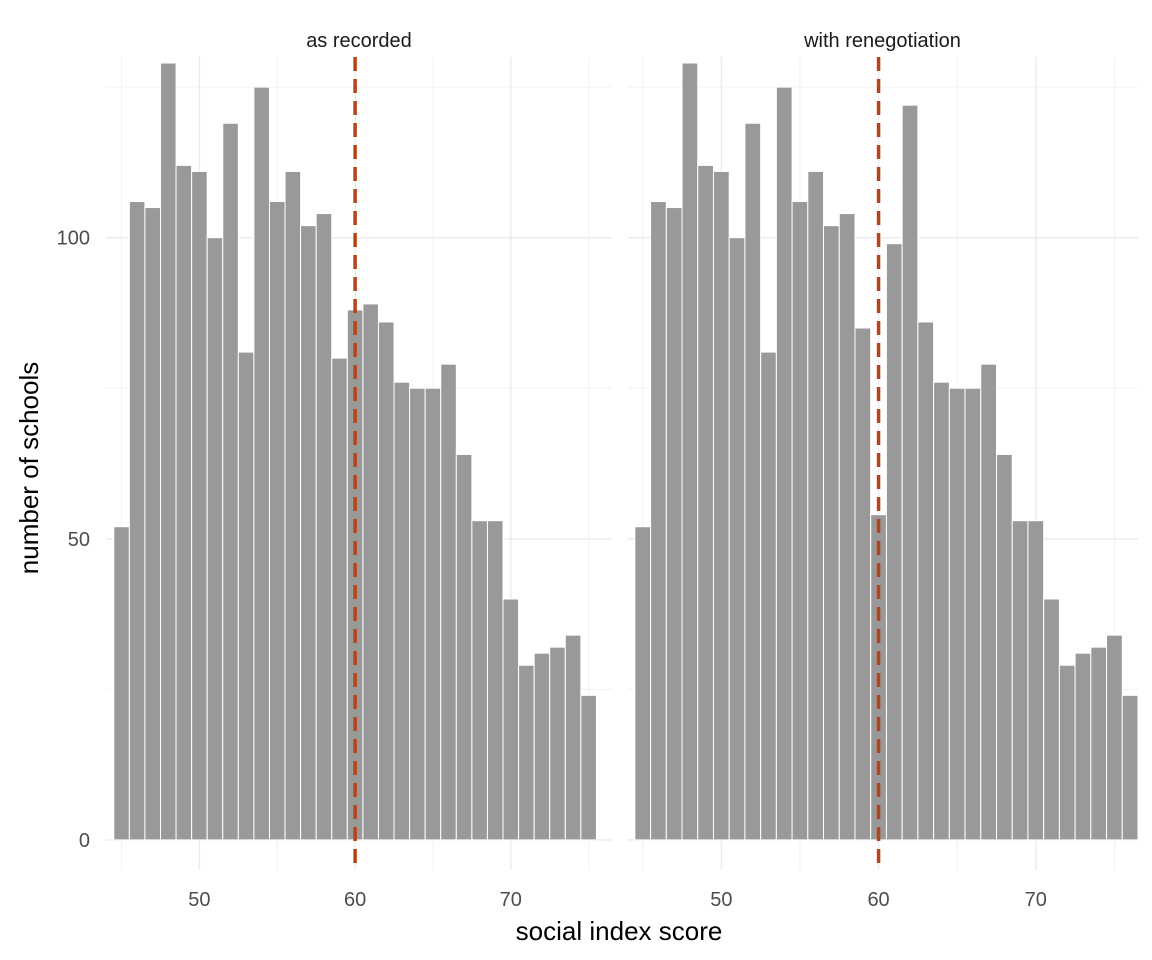 The width and height of the screenshot is (1152, 960). Describe the element at coordinates (359, 41) in the screenshot. I see `panel-title: as recorded` at that location.